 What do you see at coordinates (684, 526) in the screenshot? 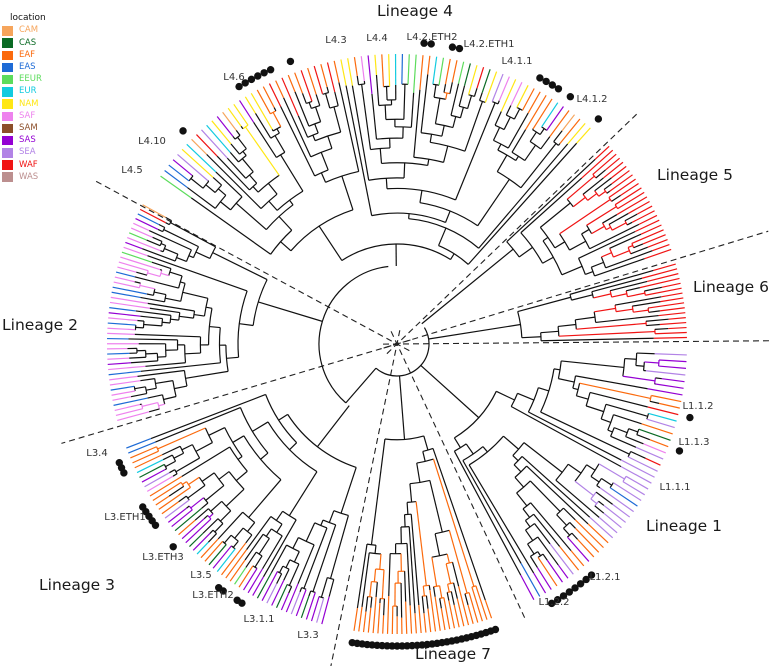
I see `lineage-label-lineage-1: Lineage 1` at bounding box center [684, 526].